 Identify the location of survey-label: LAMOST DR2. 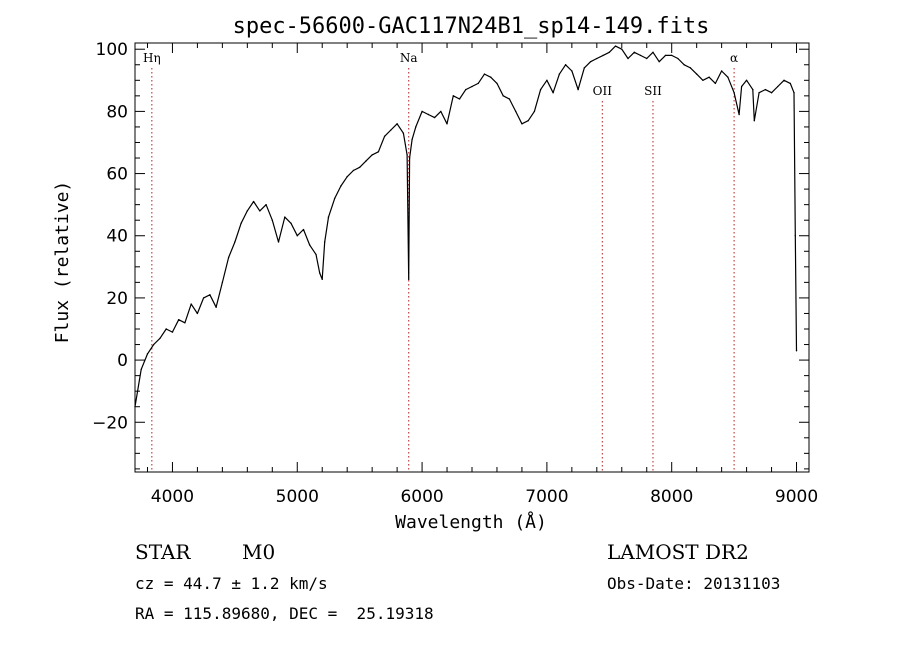
(678, 552).